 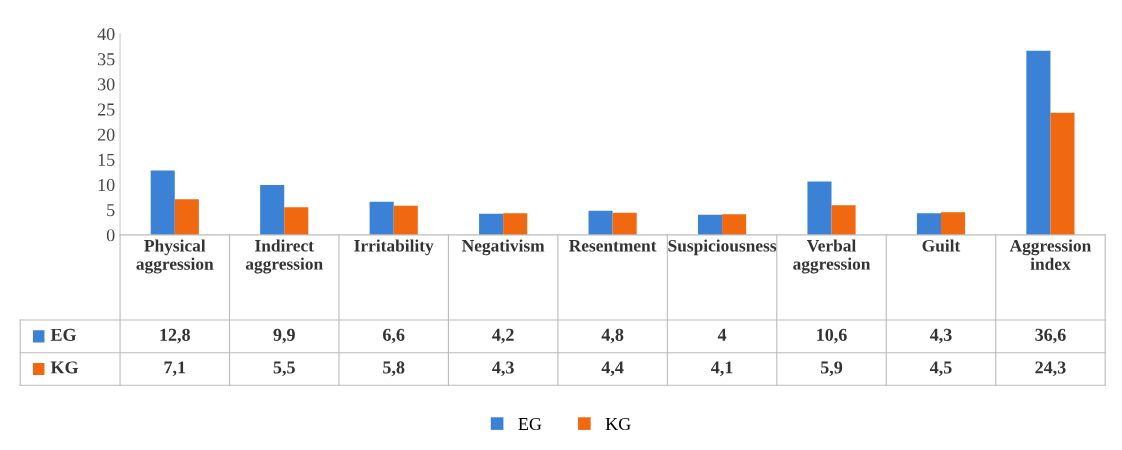 What do you see at coordinates (111, 210) in the screenshot?
I see `y-tick-label: 5` at bounding box center [111, 210].